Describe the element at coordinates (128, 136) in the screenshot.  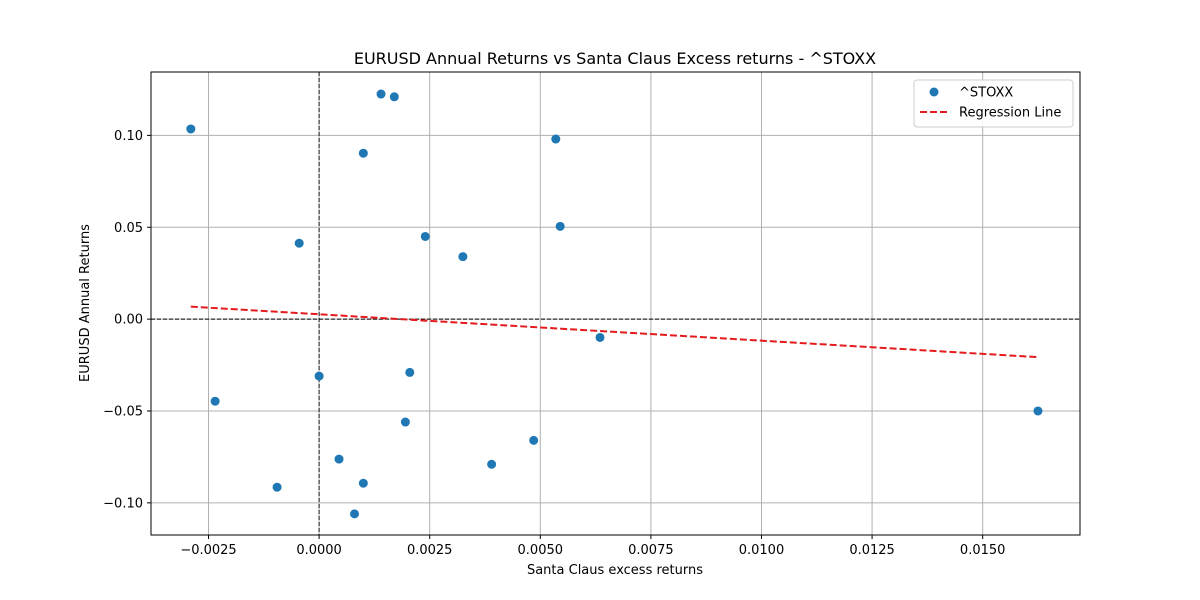
I see `y-tick-label: 0.10` at that location.